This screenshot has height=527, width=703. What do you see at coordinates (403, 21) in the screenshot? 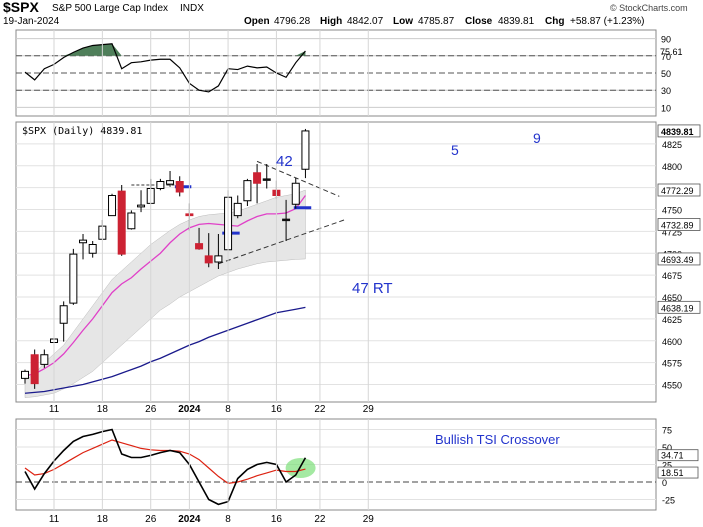
I see `low-label: Low` at bounding box center [403, 21].